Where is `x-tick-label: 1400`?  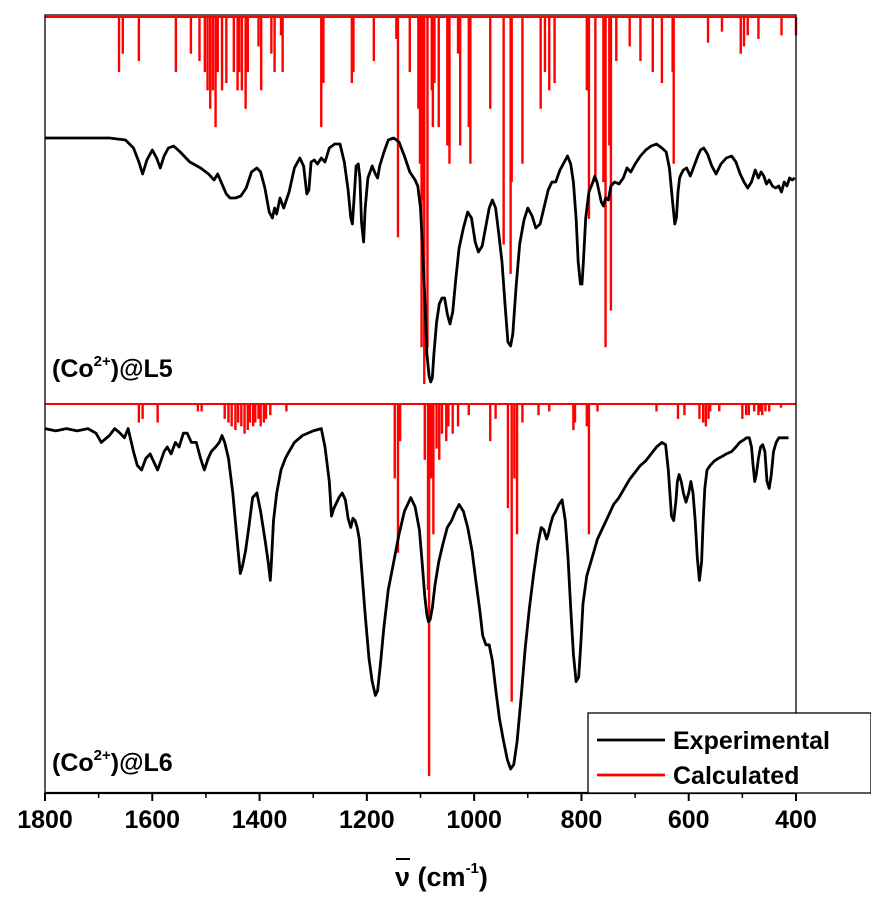
x-tick-label: 1400 is located at coordinates (260, 820).